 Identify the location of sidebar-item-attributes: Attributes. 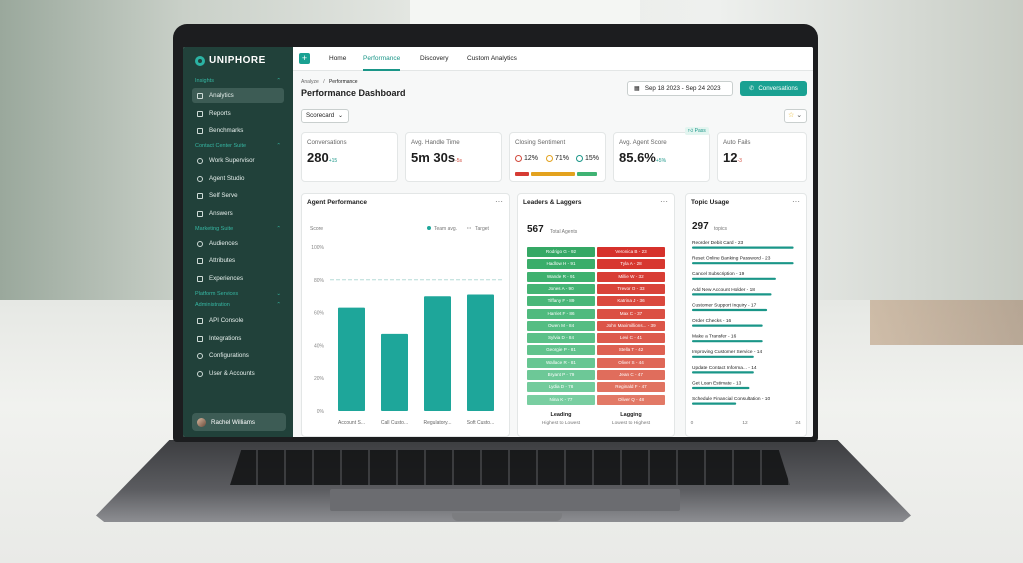
(238, 260).